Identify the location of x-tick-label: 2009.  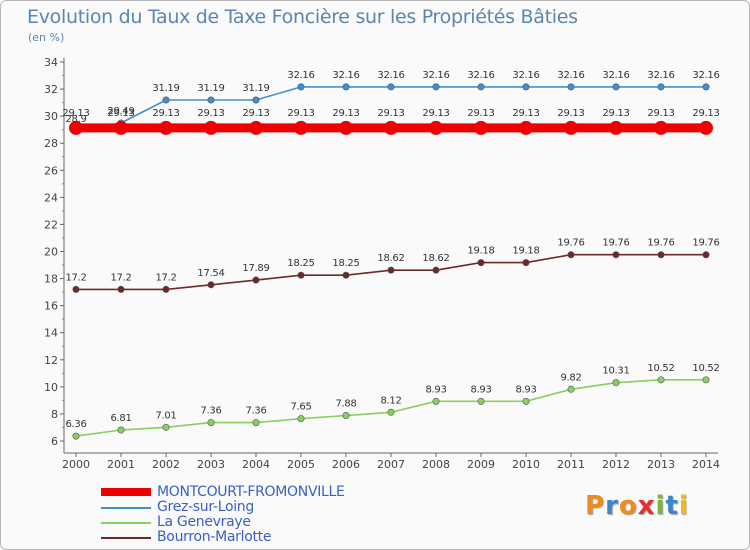
(481, 464).